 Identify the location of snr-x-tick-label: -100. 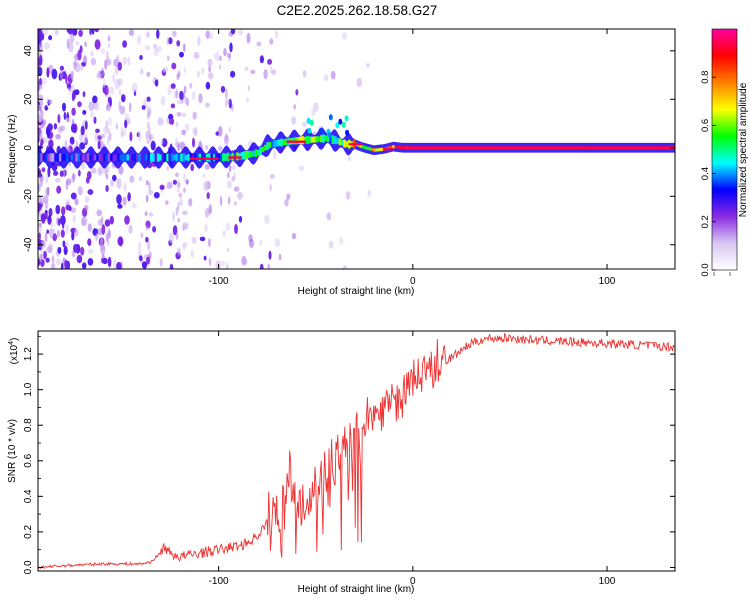
(219, 581).